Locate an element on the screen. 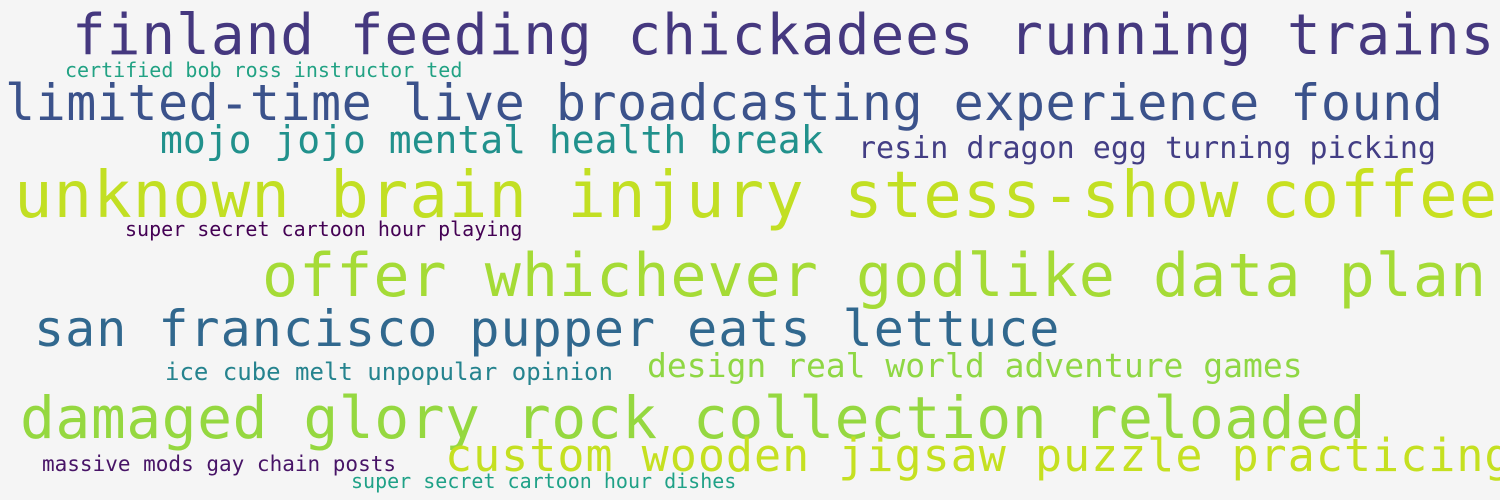 The height and width of the screenshot is (500, 1500). word-cloud-term: ice cube melt unpopular opinion is located at coordinates (389, 372).